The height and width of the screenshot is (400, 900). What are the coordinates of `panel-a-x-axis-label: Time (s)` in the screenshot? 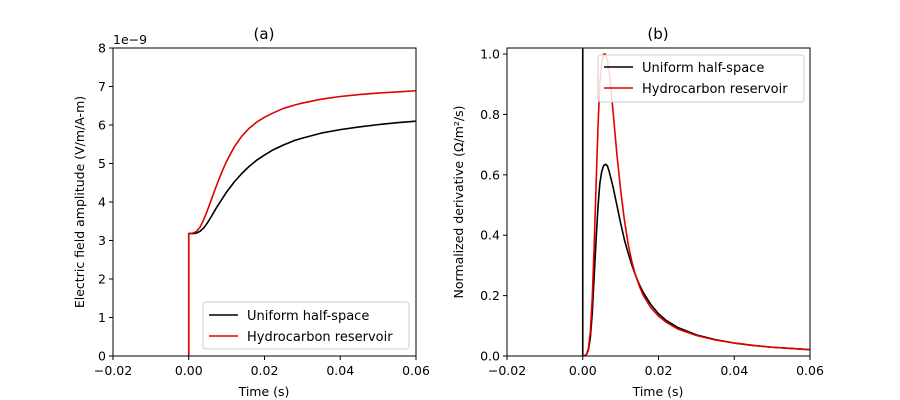 It's located at (264, 391).